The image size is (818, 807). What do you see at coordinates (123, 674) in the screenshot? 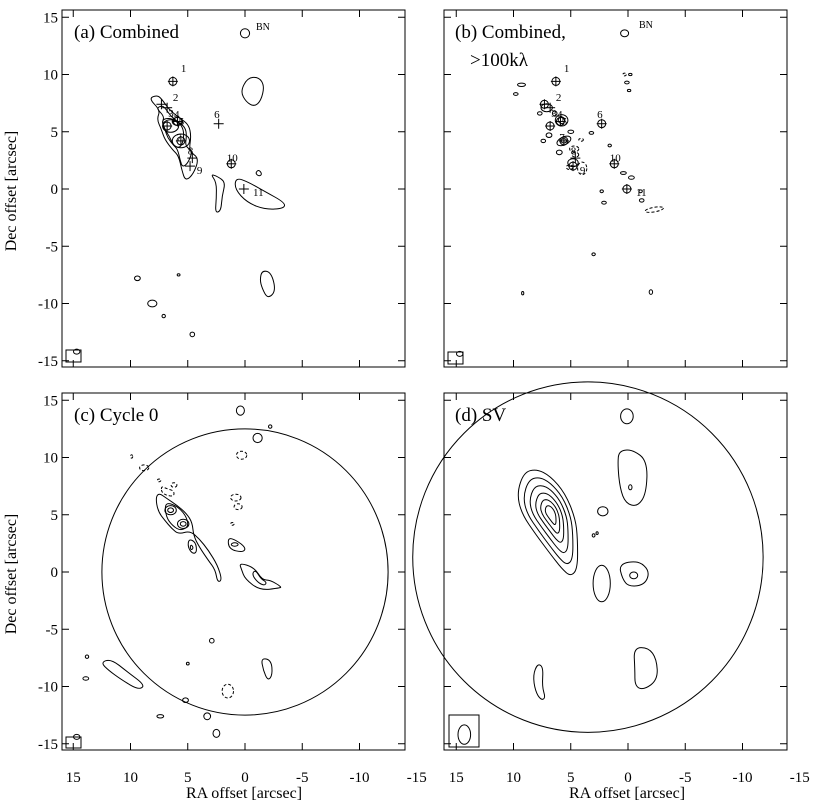
I see `contour-c-southwest` at bounding box center [123, 674].